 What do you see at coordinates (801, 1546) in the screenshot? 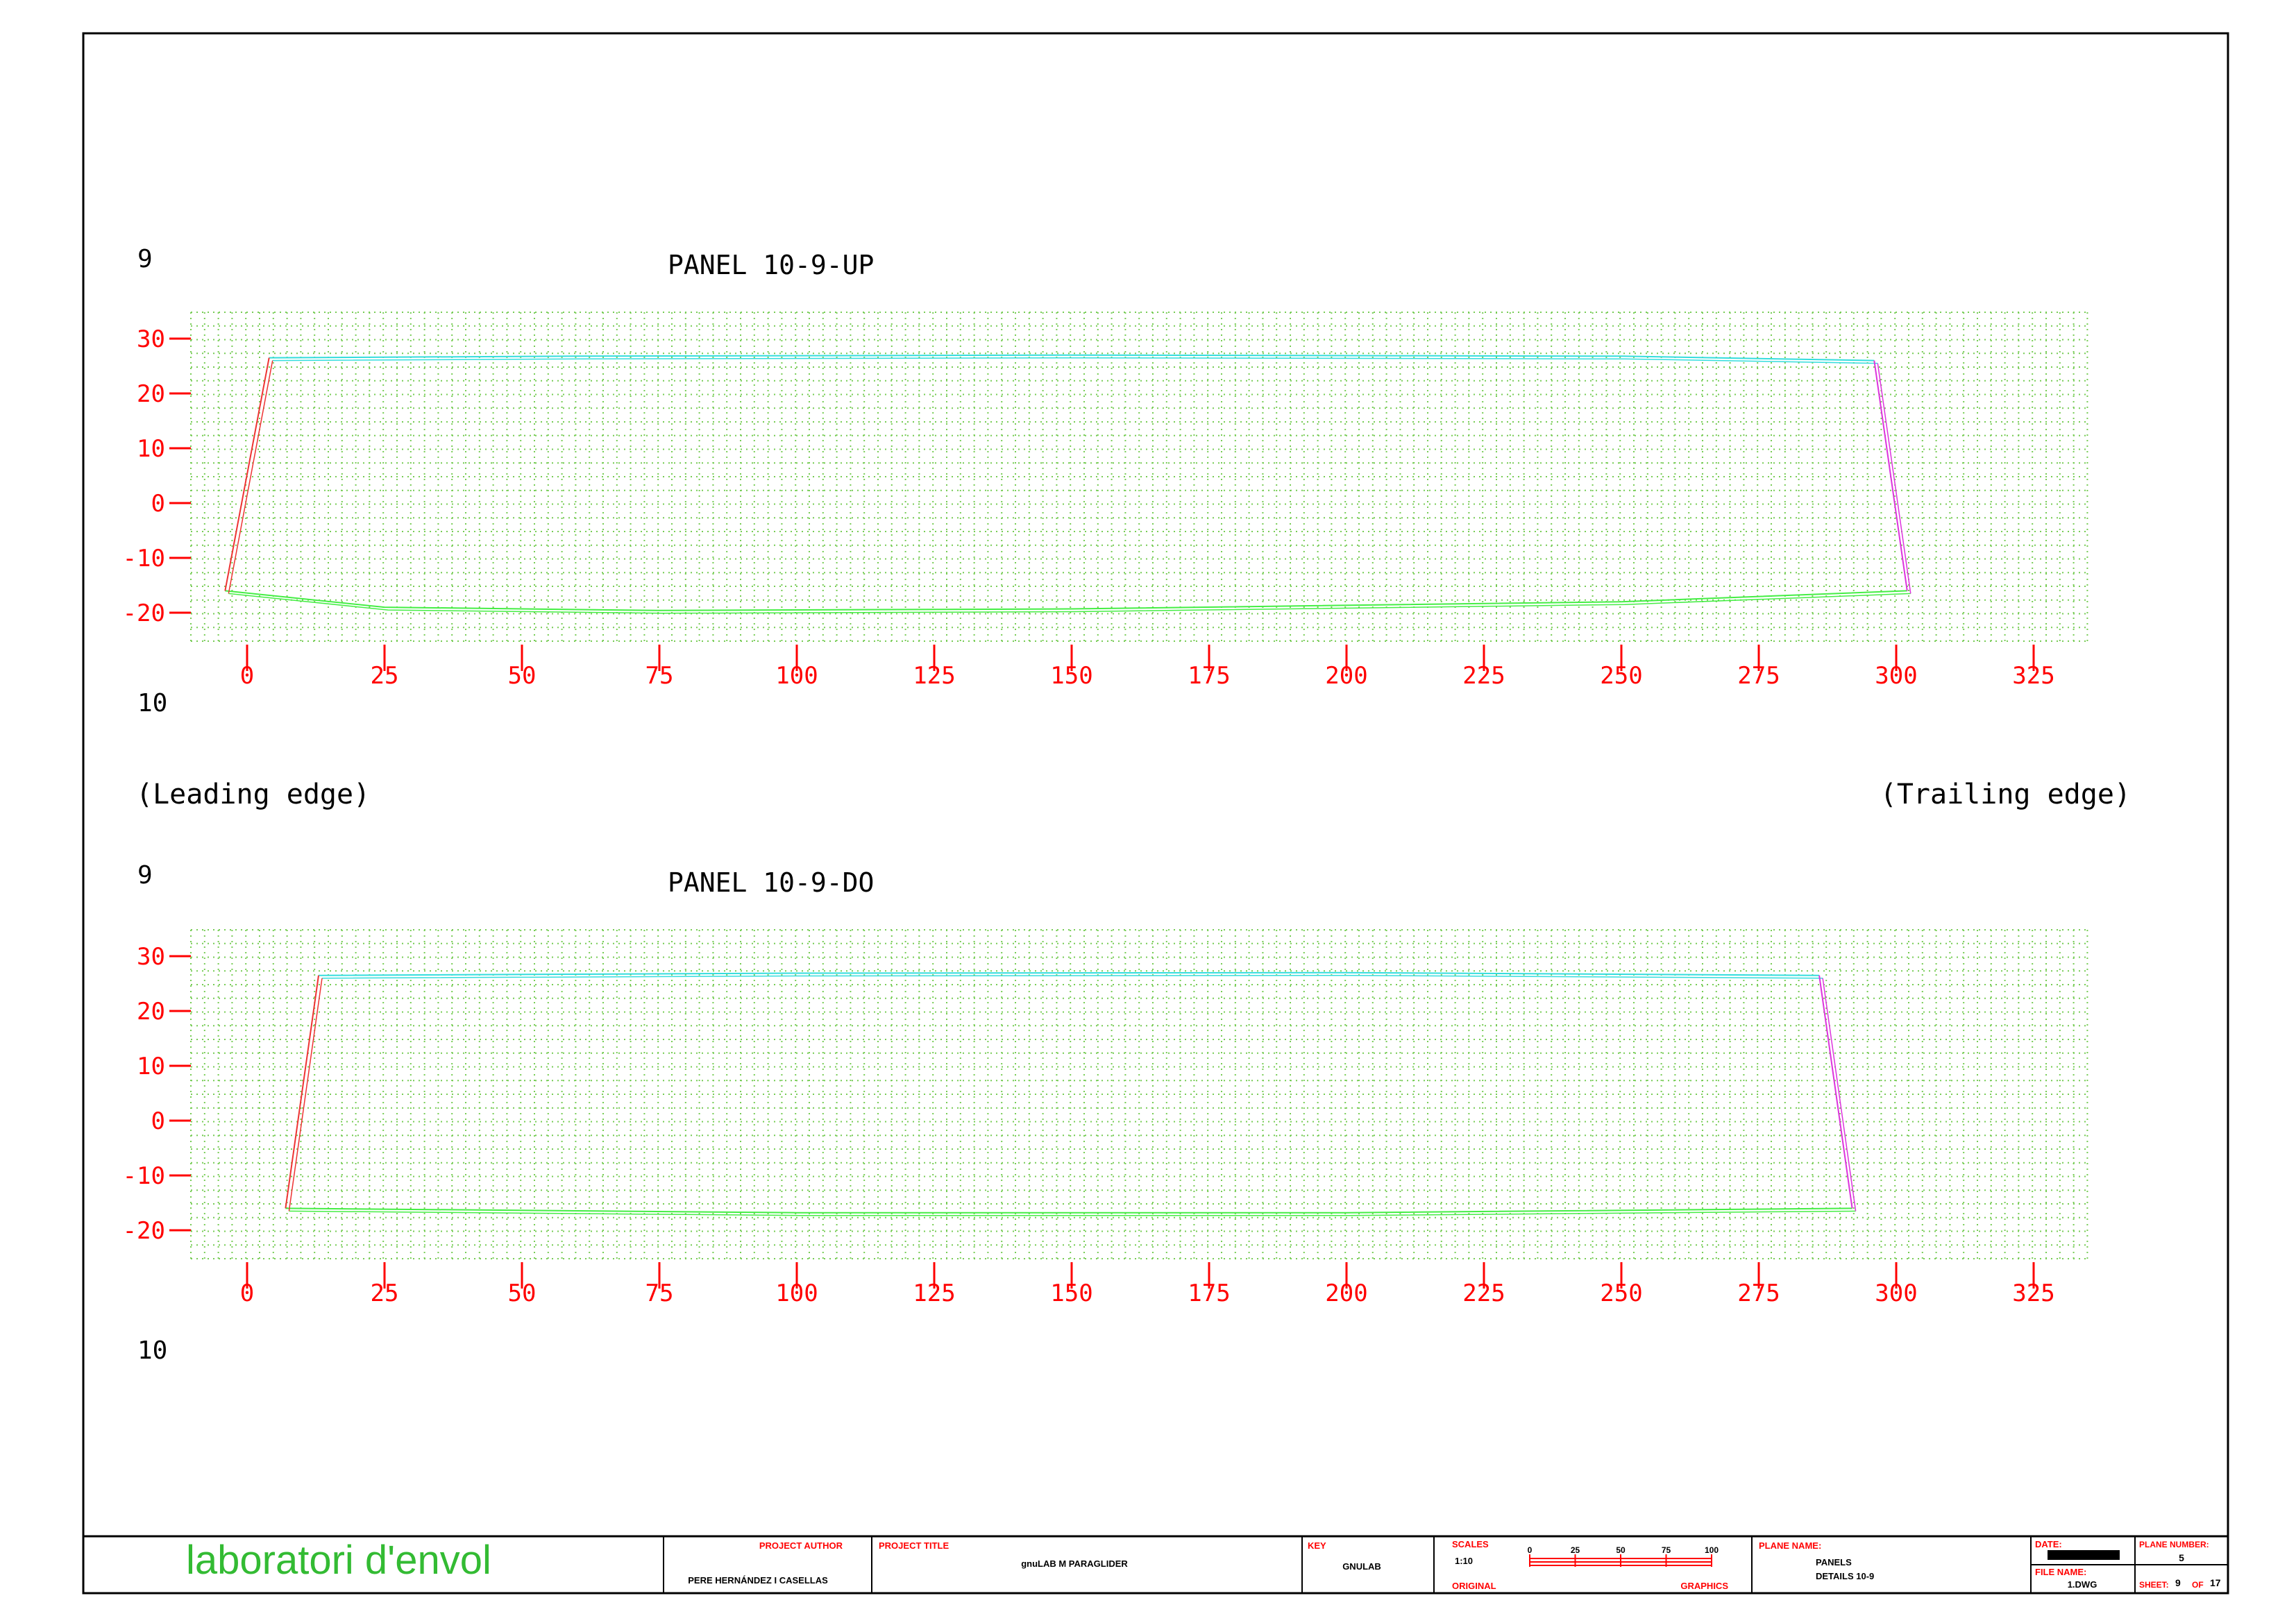
I see `project-author-label: PROJECT AUTHOR` at bounding box center [801, 1546].